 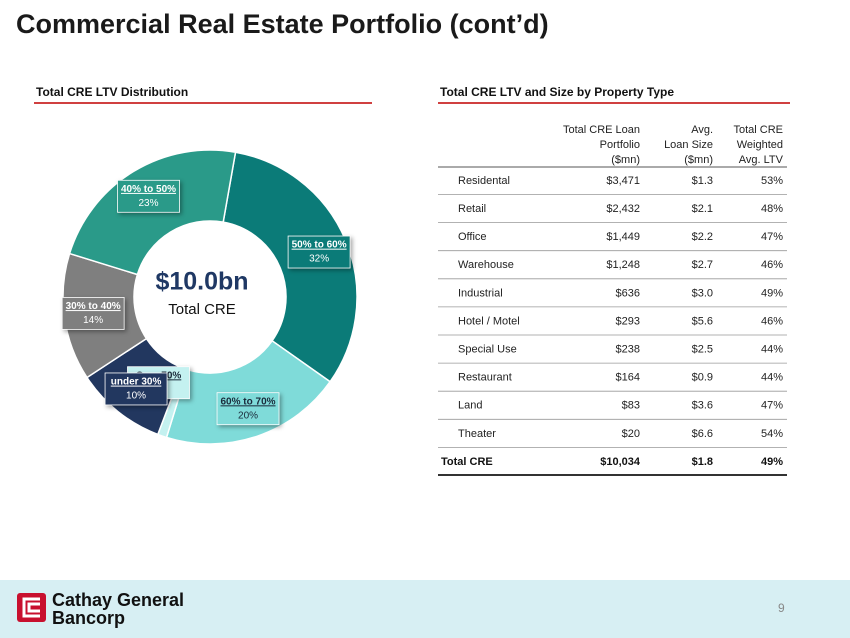 What do you see at coordinates (772, 293) in the screenshot?
I see `table-cell: 49%` at bounding box center [772, 293].